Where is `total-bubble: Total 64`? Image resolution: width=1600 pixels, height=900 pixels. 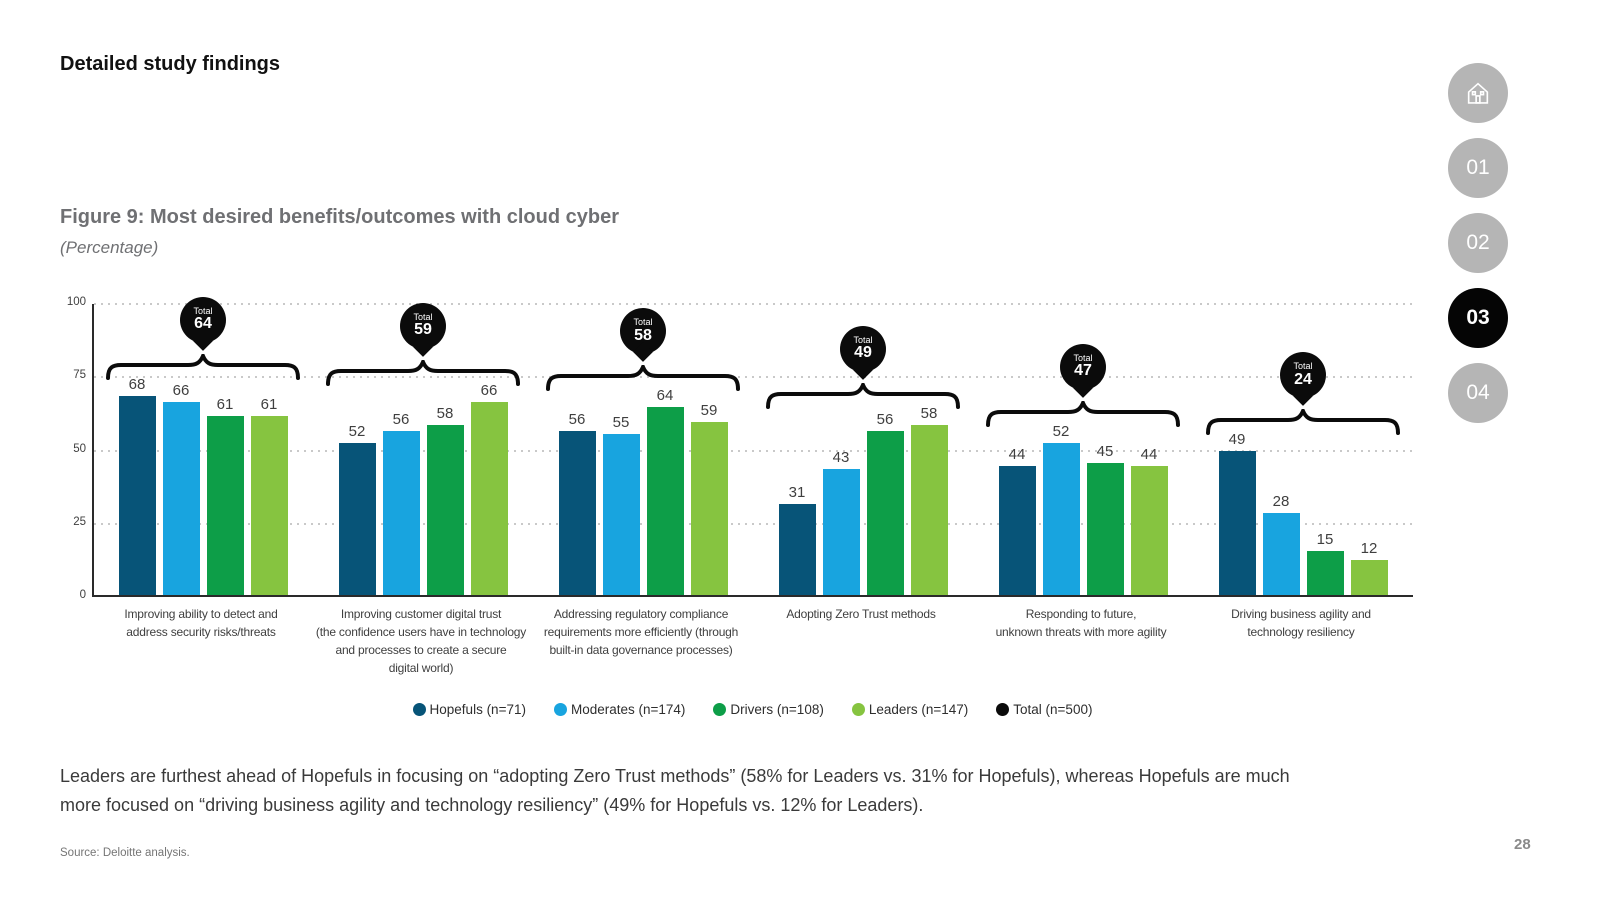 total-bubble: Total 64 is located at coordinates (203, 319).